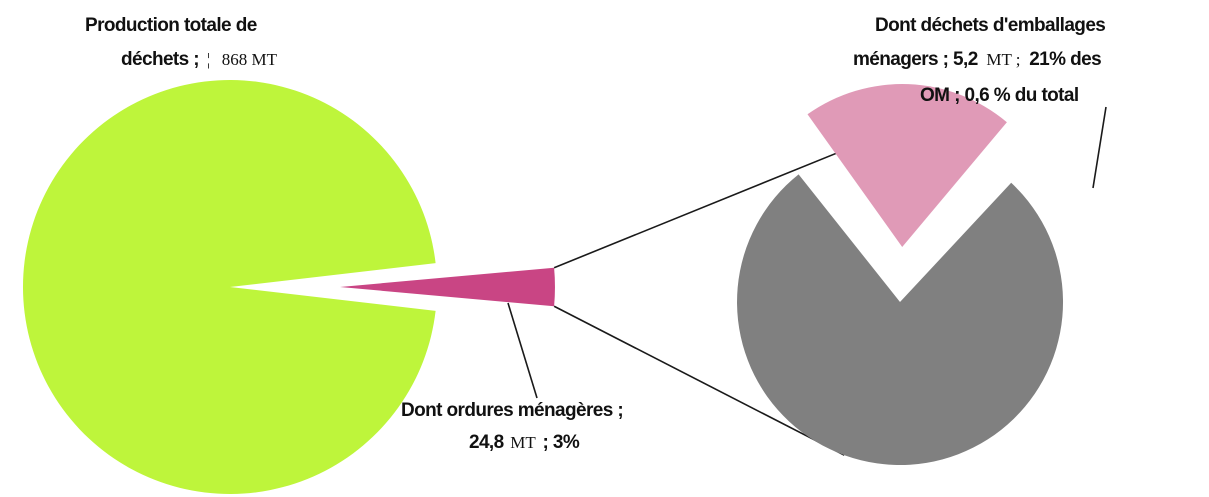 Image resolution: width=1209 pixels, height=497 pixels. Describe the element at coordinates (699, 380) in the screenshot. I see `connector-line-bottom` at that location.